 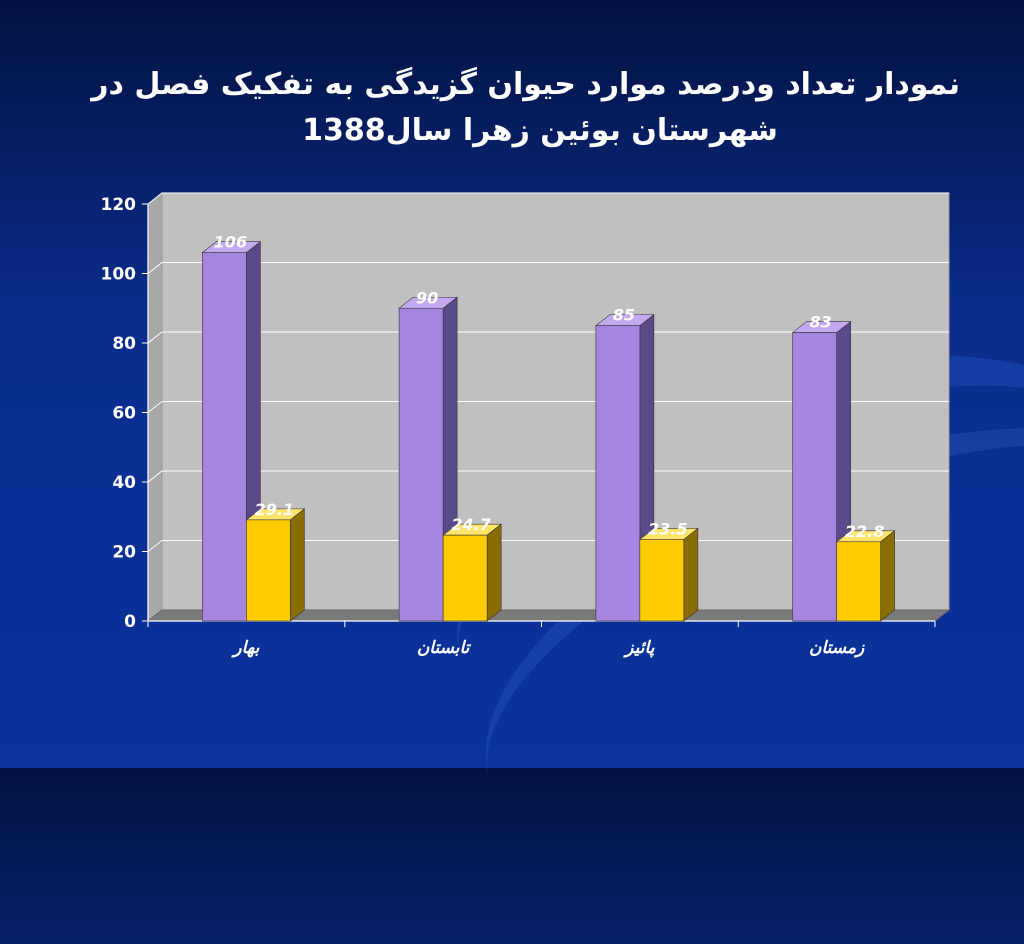 I want to click on x-tick-label: بهار, so click(x=244, y=648).